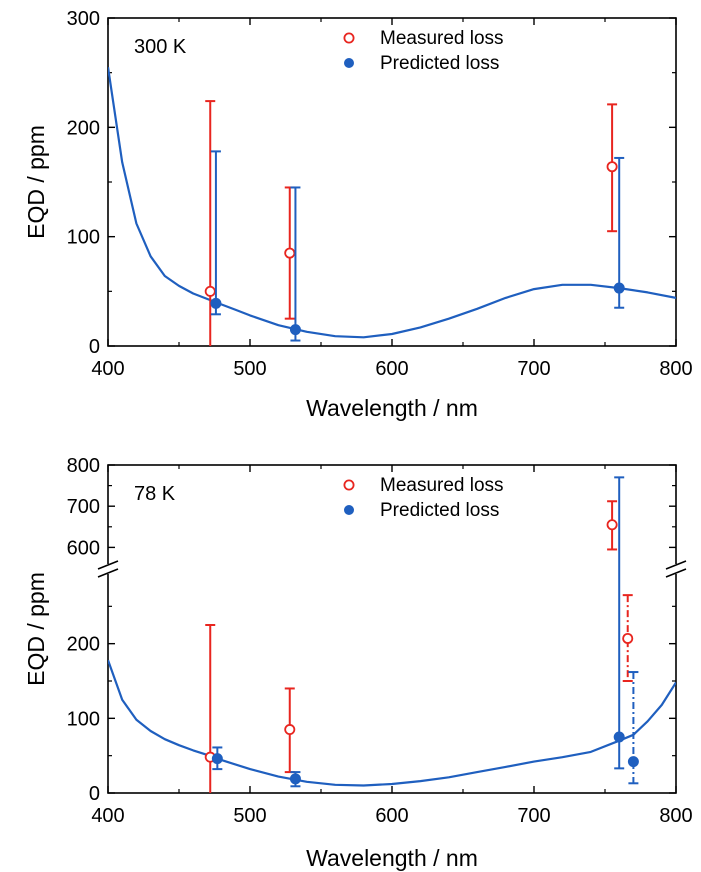 The width and height of the screenshot is (701, 872). I want to click on panel2-temperature-label: 78 K, so click(155, 494).